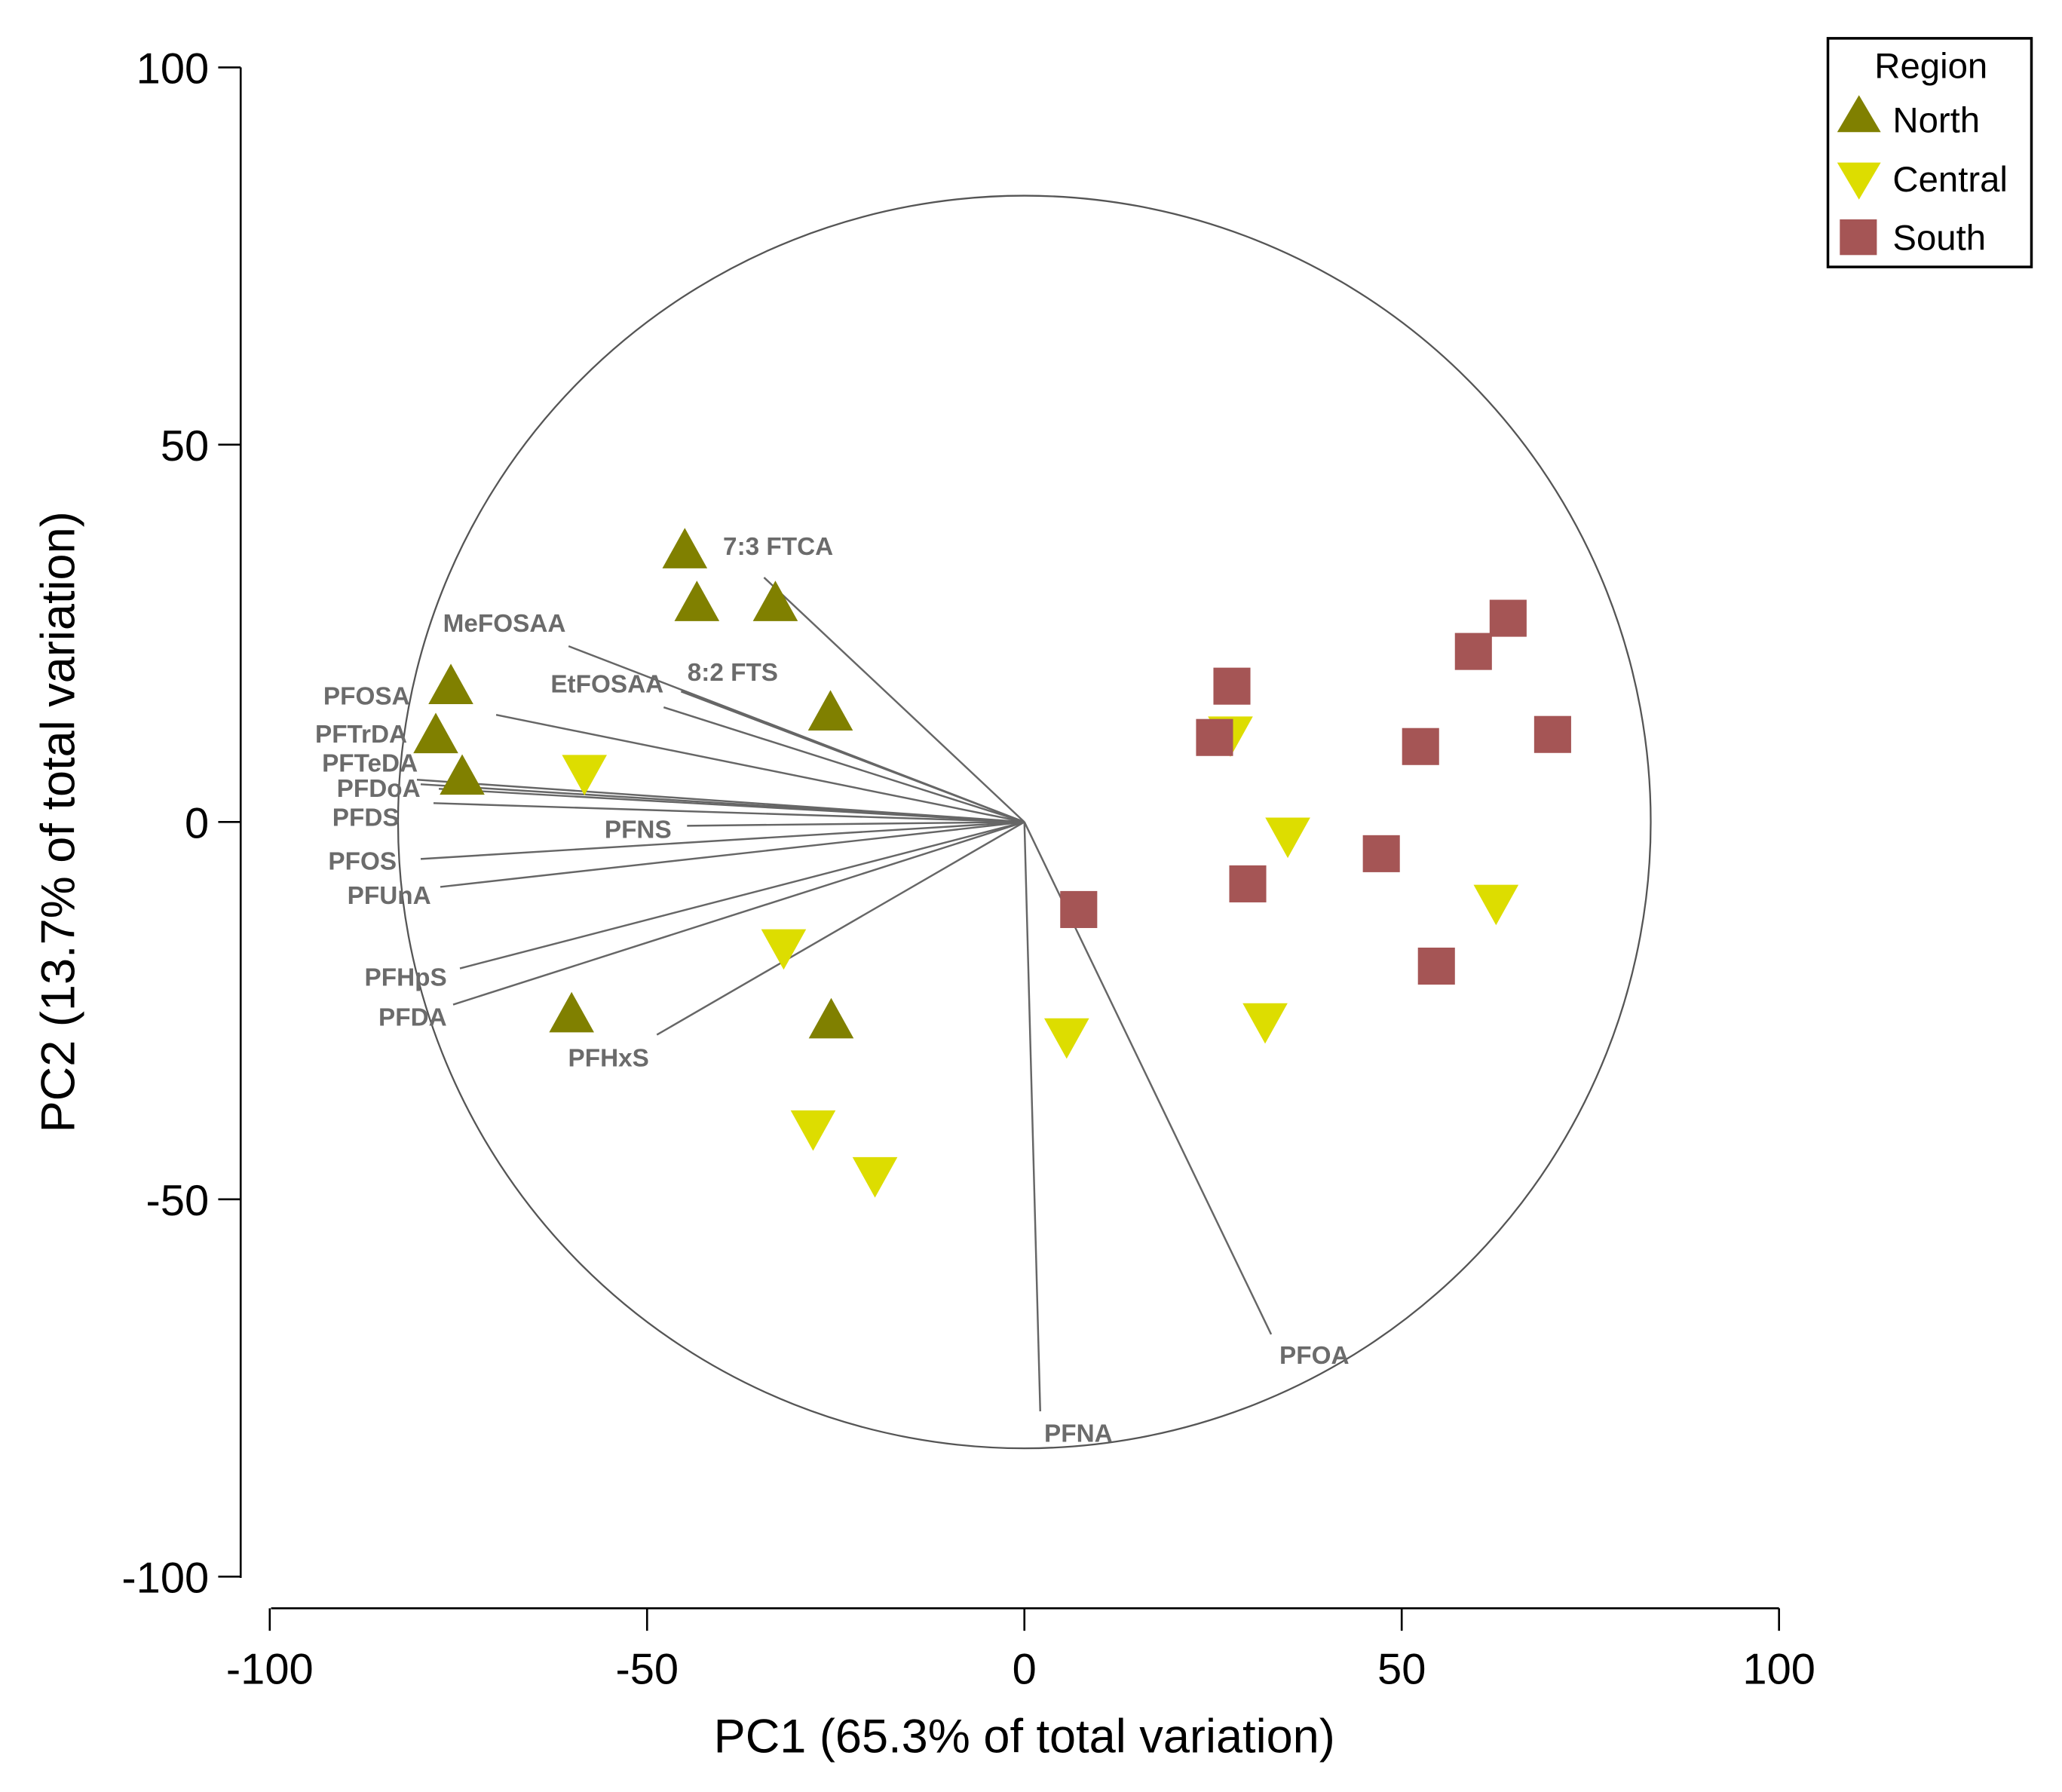  What do you see at coordinates (366, 696) in the screenshot?
I see `vector-label: PFOSA` at bounding box center [366, 696].